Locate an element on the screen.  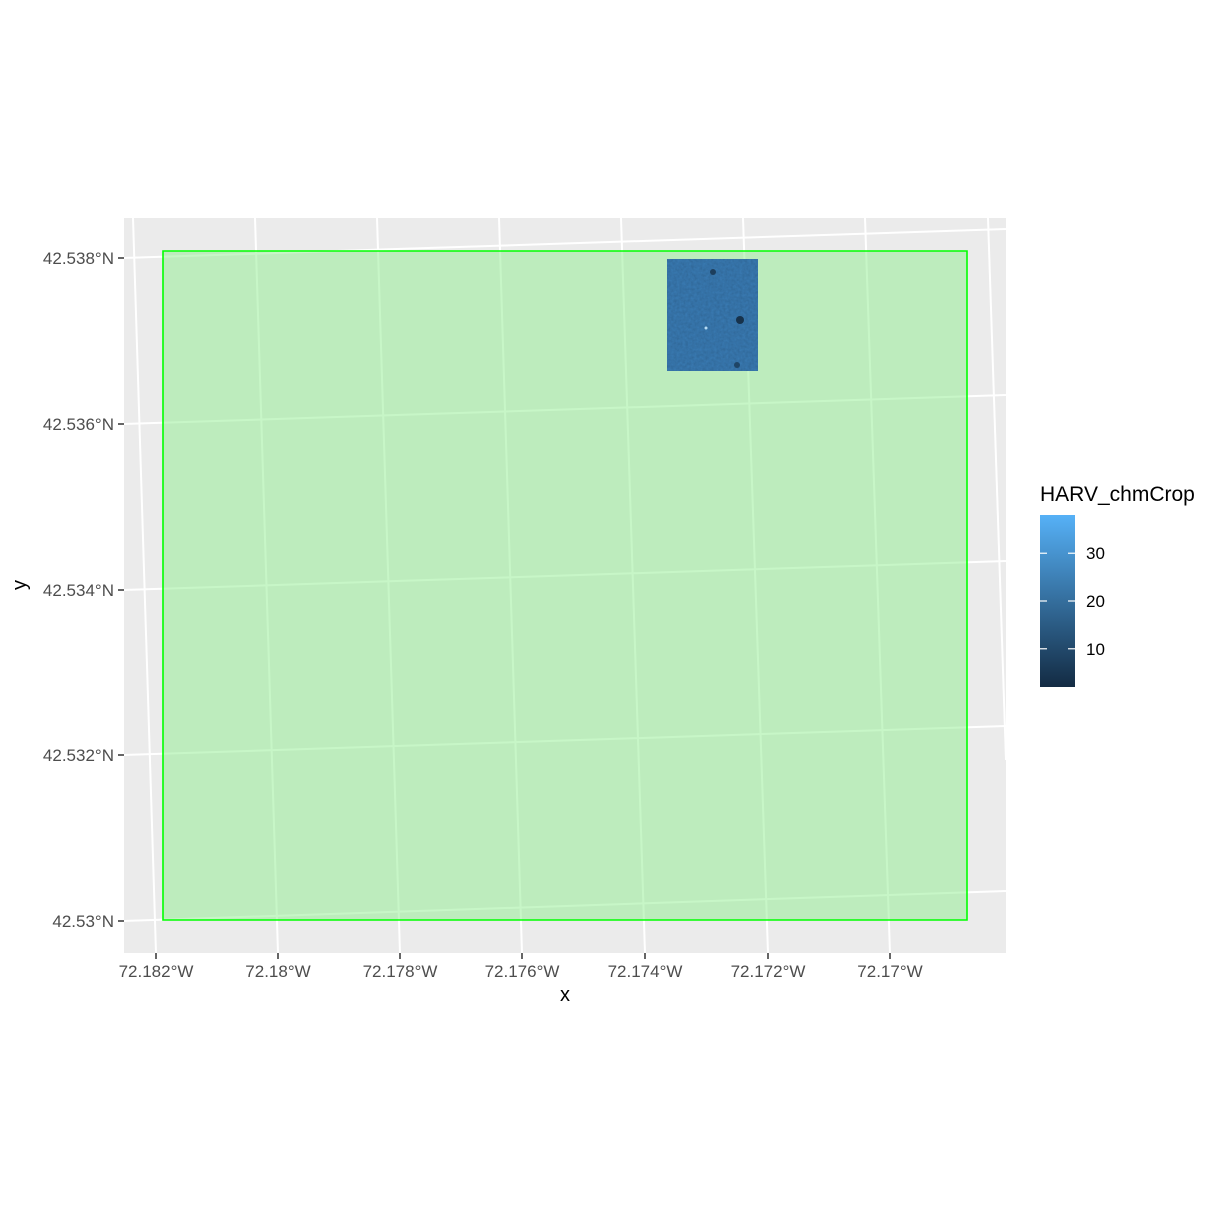
y-tick-label: 42.538°N is located at coordinates (78, 258).